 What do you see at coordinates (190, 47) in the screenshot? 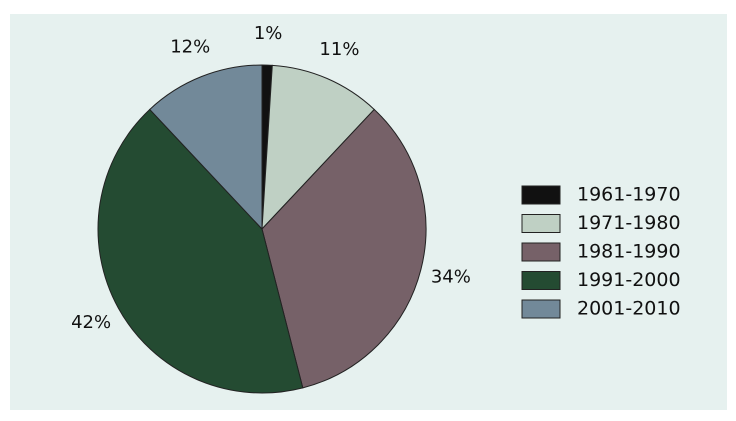
I see `data-label: 12%` at bounding box center [190, 47].